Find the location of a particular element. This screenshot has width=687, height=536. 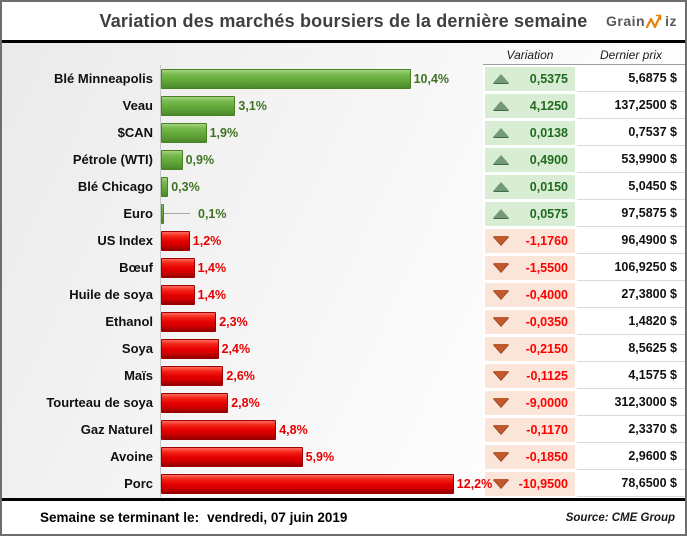

bar-zone: 1,9% is located at coordinates (321, 132).